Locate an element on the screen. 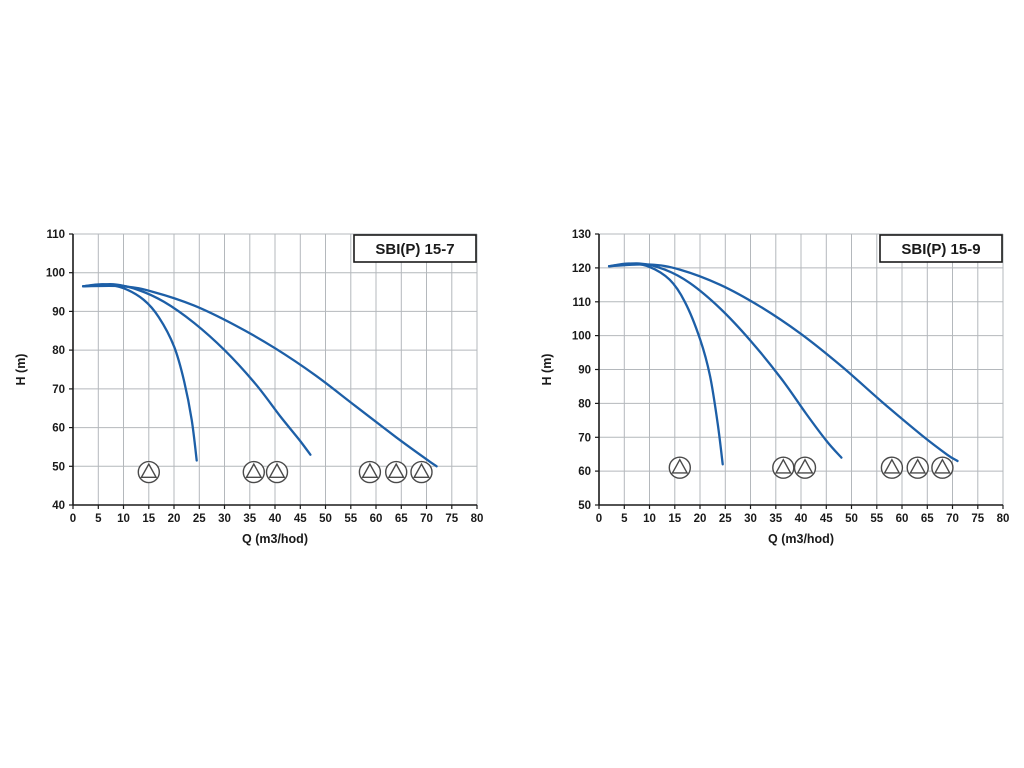 The height and width of the screenshot is (768, 1024). y-tick-label: 130 is located at coordinates (581, 235).